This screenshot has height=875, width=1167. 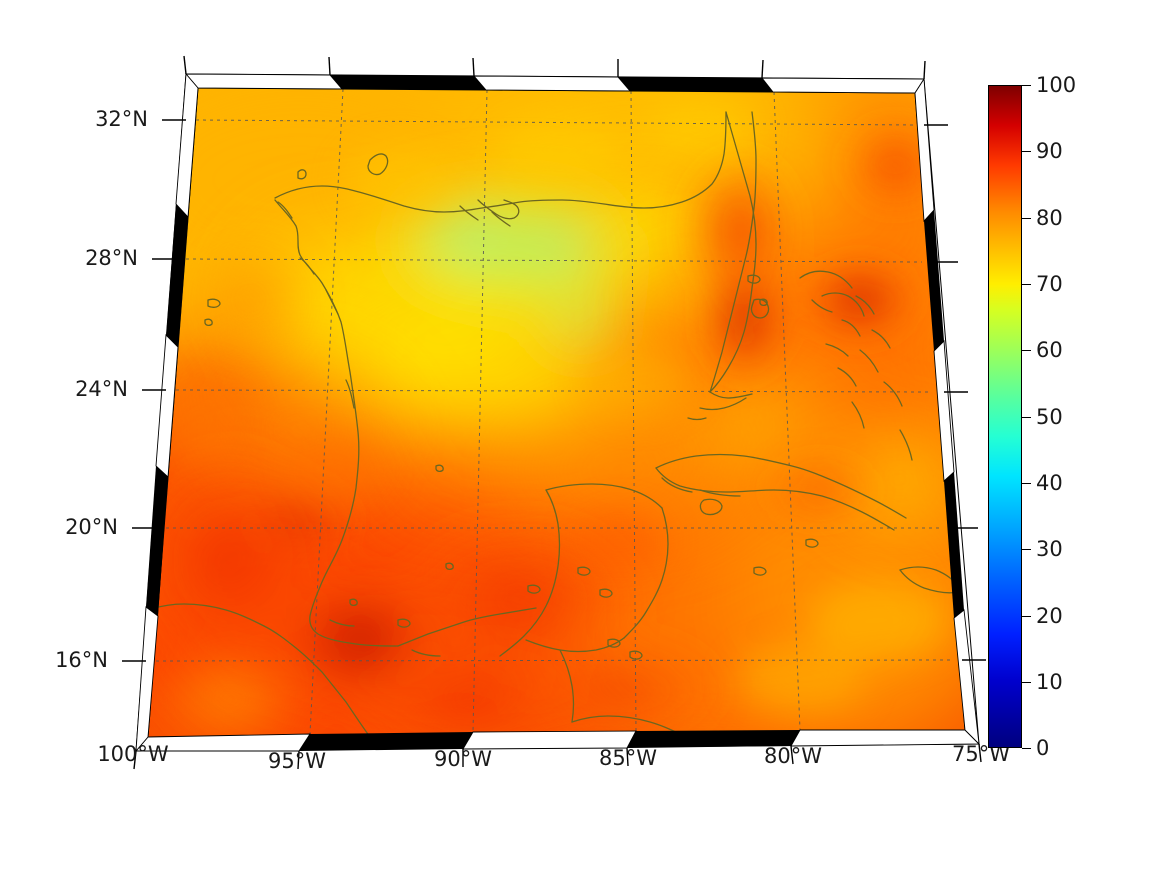 I want to click on lon-tick-label-95W: 95°W, so click(x=297, y=761).